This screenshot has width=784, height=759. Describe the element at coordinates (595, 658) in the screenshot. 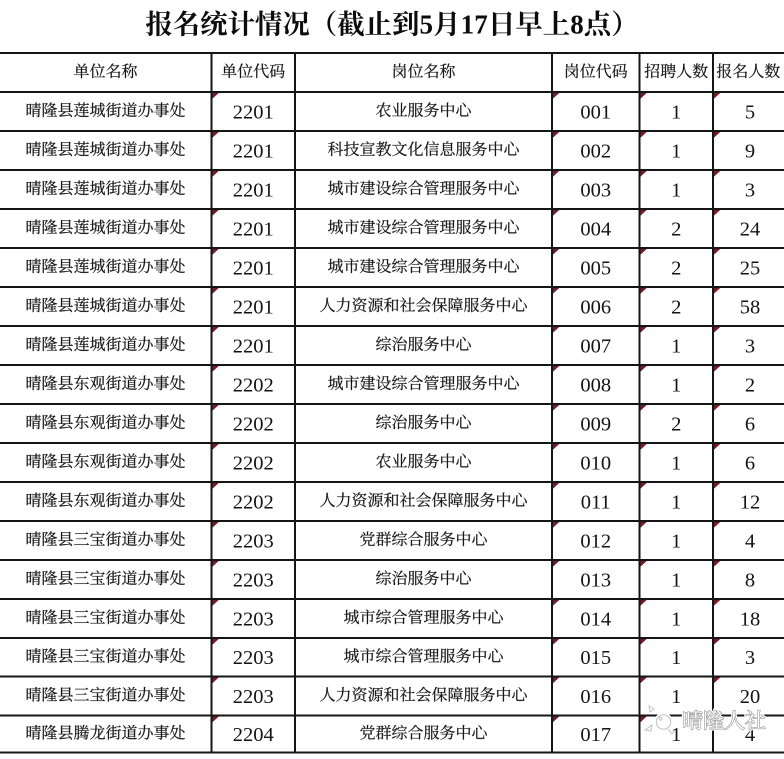

I see `svg-text: 015` at that location.